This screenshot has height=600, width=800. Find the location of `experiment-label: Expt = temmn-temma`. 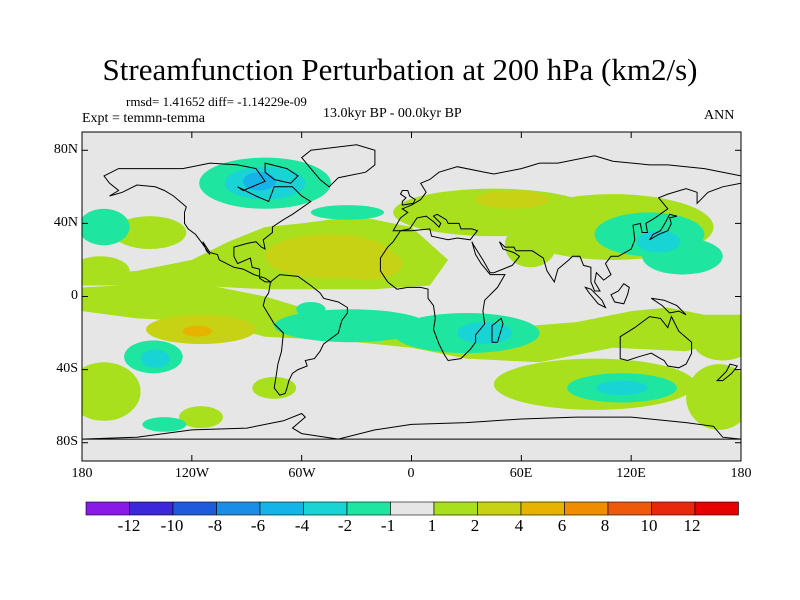

experiment-label: Expt = temmn-temma is located at coordinates (143, 118).